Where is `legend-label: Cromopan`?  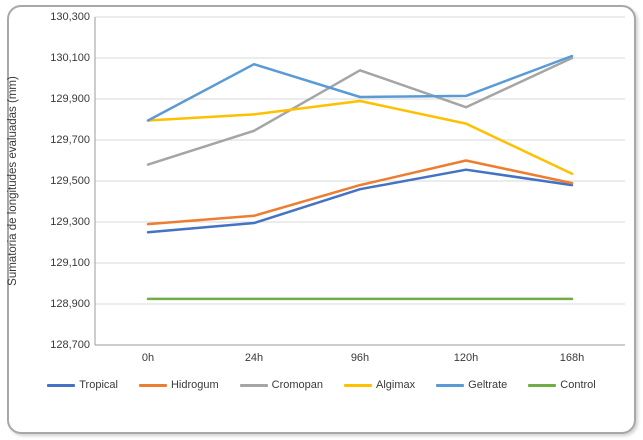
legend-label: Cromopan is located at coordinates (297, 385).